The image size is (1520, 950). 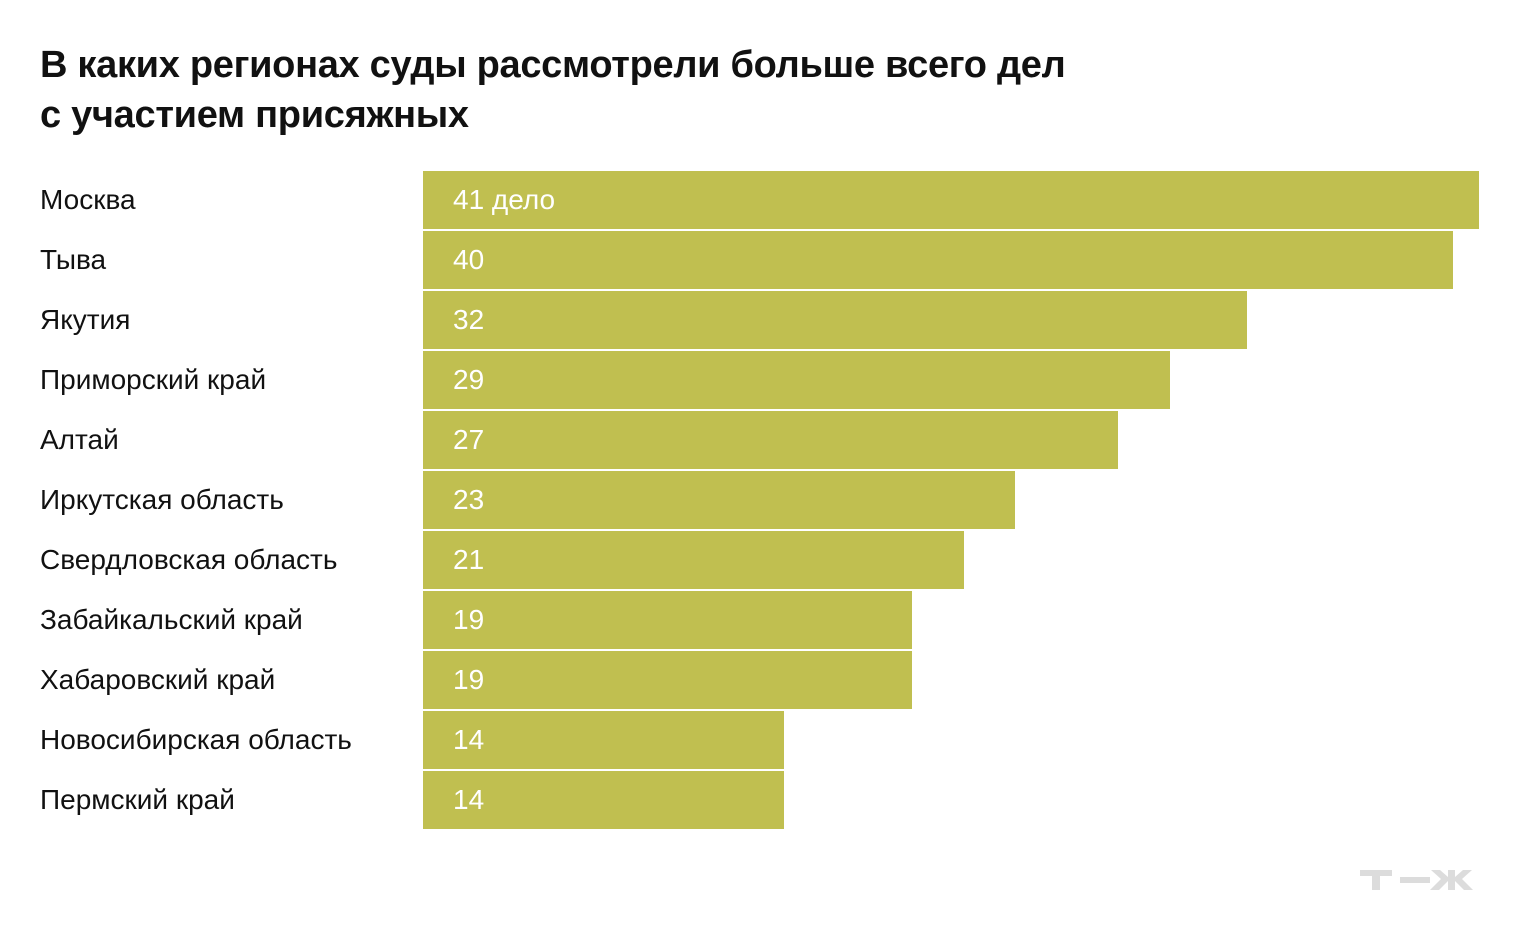 What do you see at coordinates (162, 499) in the screenshot?
I see `category-label: Иркутская область` at bounding box center [162, 499].